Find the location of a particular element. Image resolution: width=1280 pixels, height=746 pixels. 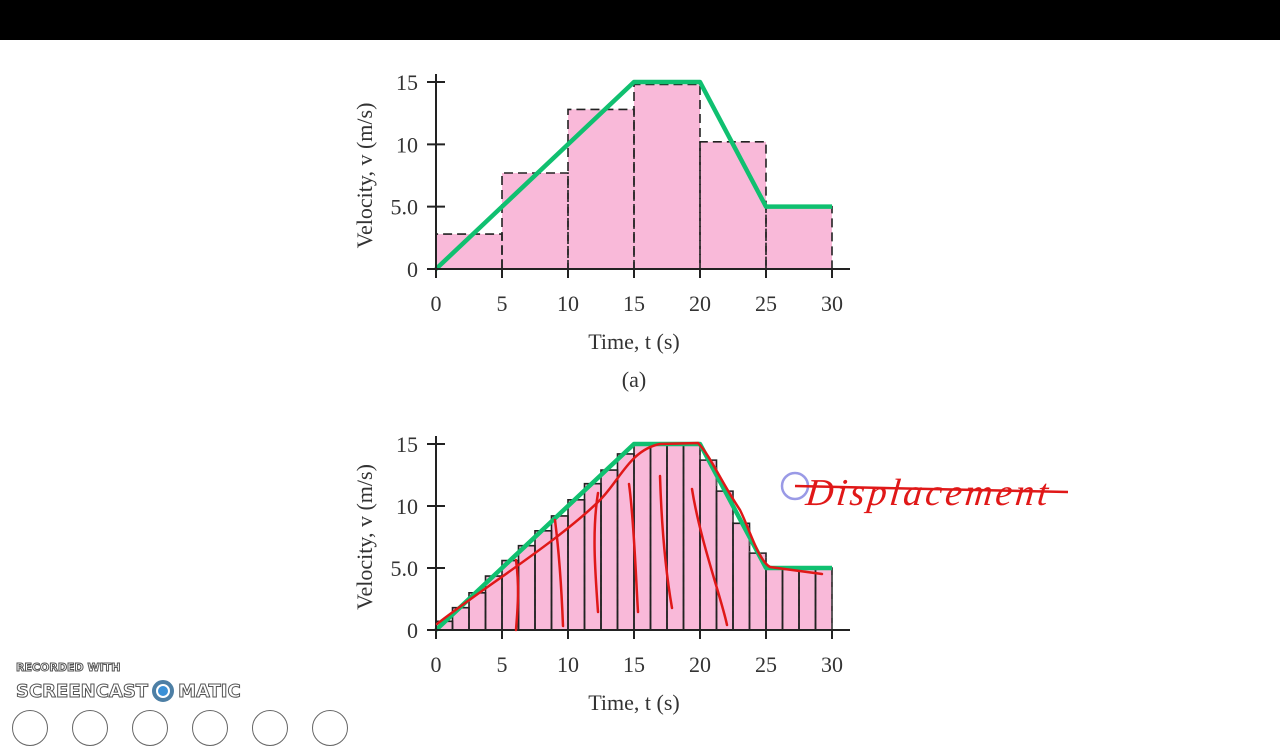

watermark-left: SCREENCAST is located at coordinates (82, 691).